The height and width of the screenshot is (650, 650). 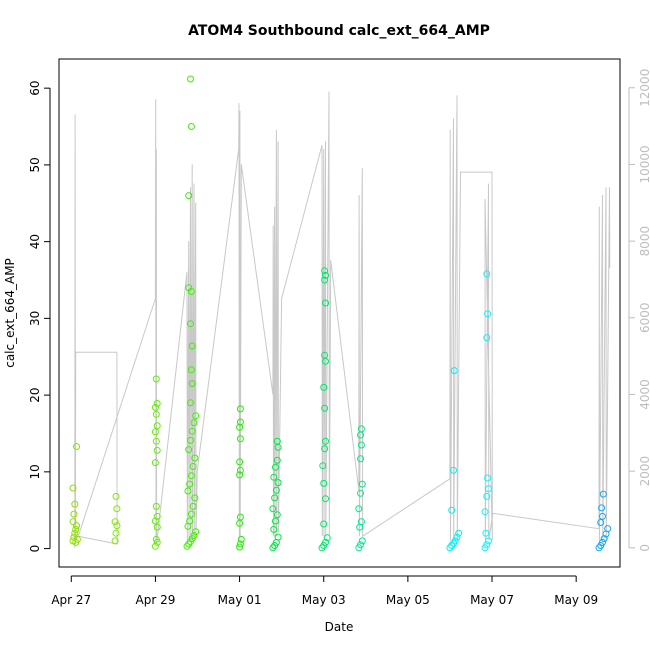 I want to click on y-axis: 0 10 20 30 40 50 60, so click(x=39, y=316).